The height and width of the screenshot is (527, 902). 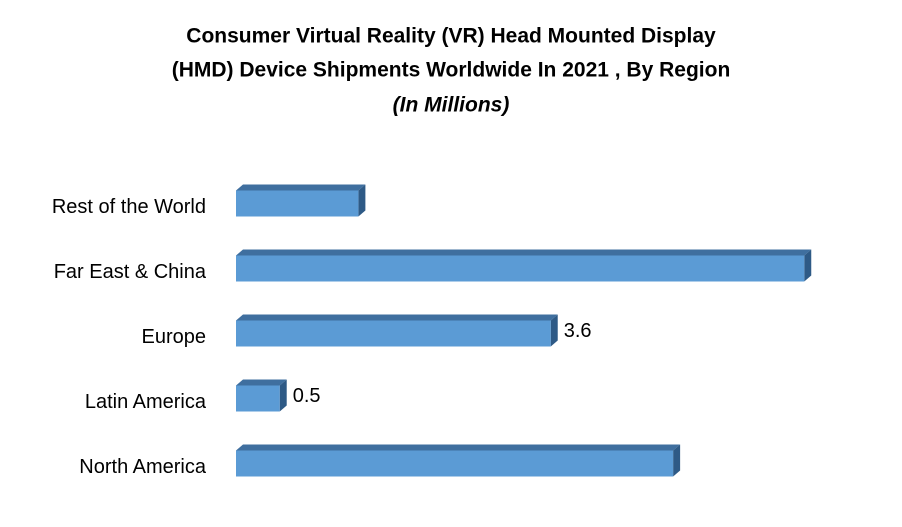 What do you see at coordinates (143, 467) in the screenshot?
I see `y-tick-label: North America` at bounding box center [143, 467].